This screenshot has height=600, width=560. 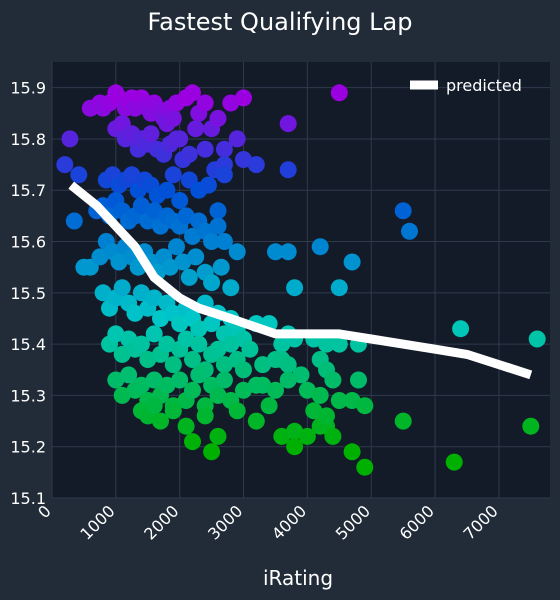 What do you see at coordinates (28, 395) in the screenshot?
I see `y-tick-label: 15.3` at bounding box center [28, 395].